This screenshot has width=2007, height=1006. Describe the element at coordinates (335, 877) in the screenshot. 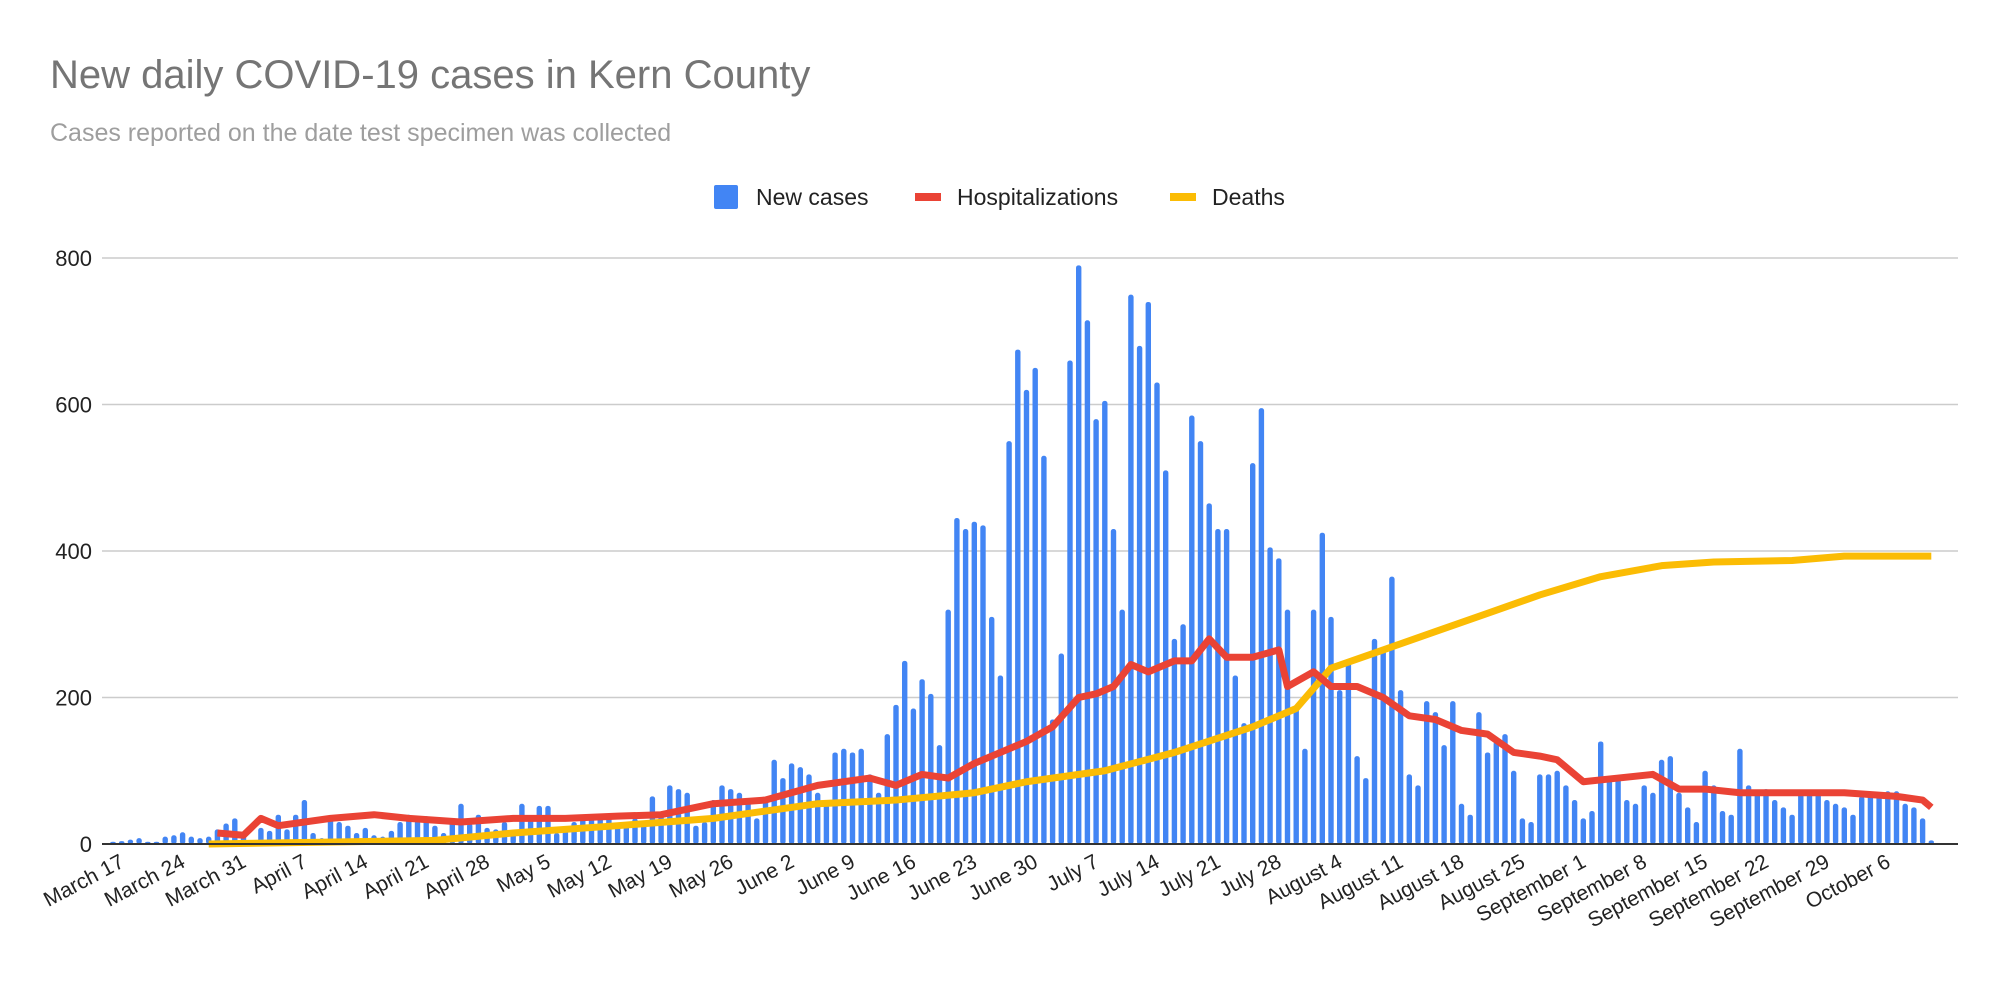

I see `x-tick-label: April 14` at that location.